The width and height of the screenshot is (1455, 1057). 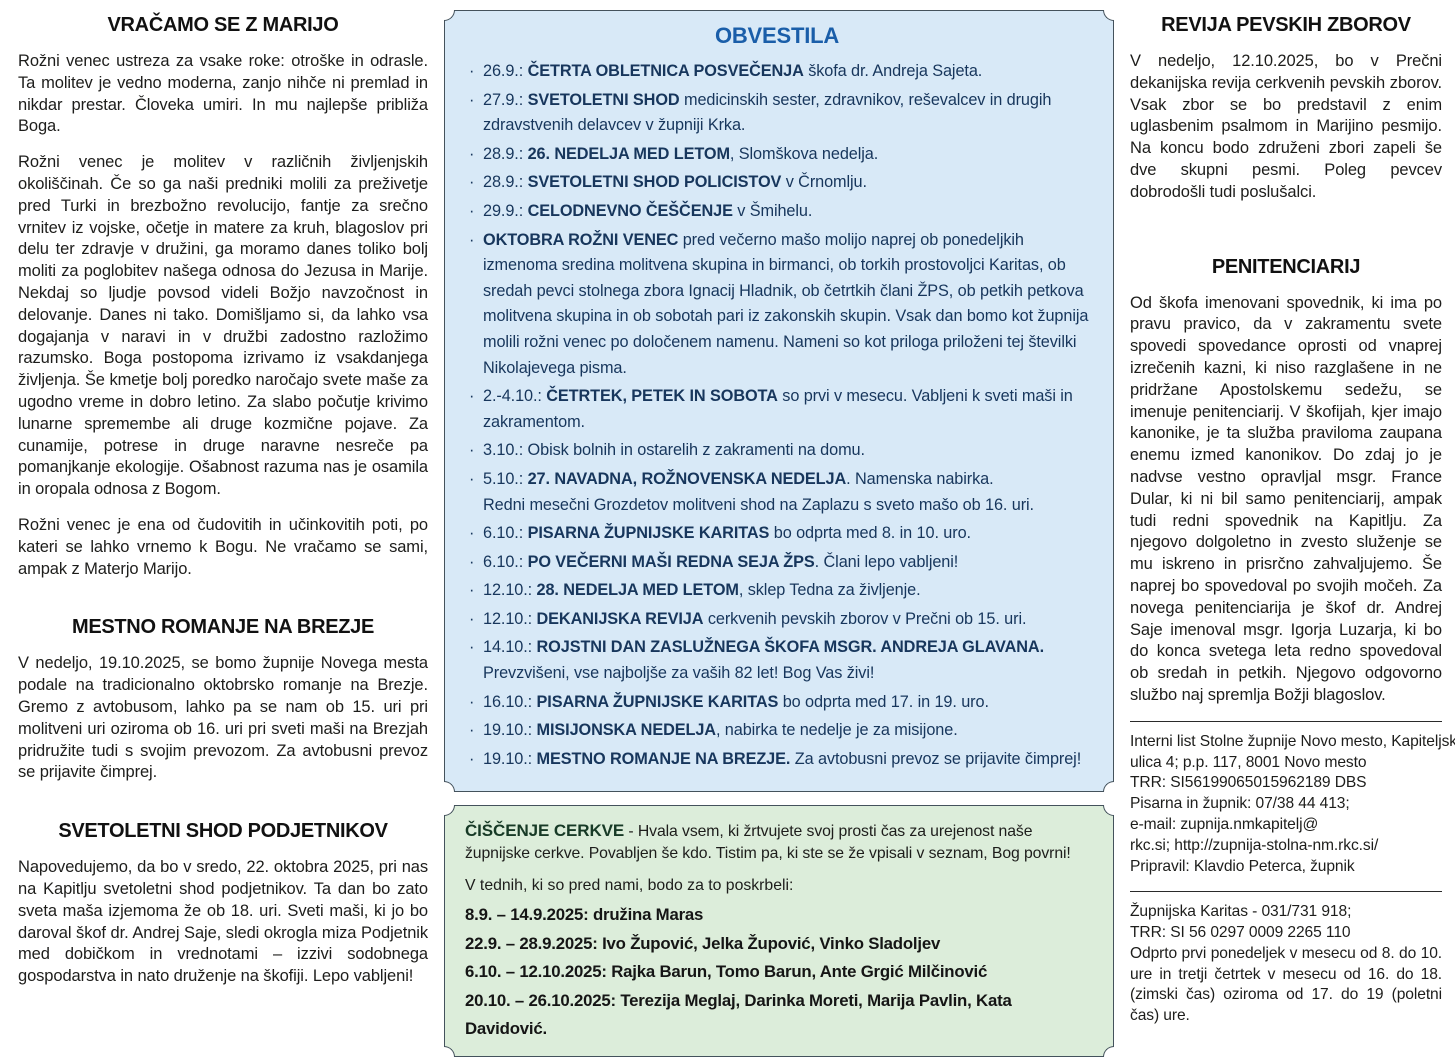 I want to click on imprint-line: Pripravil: Klavdio Peterca, župnik, so click(x=1242, y=866).